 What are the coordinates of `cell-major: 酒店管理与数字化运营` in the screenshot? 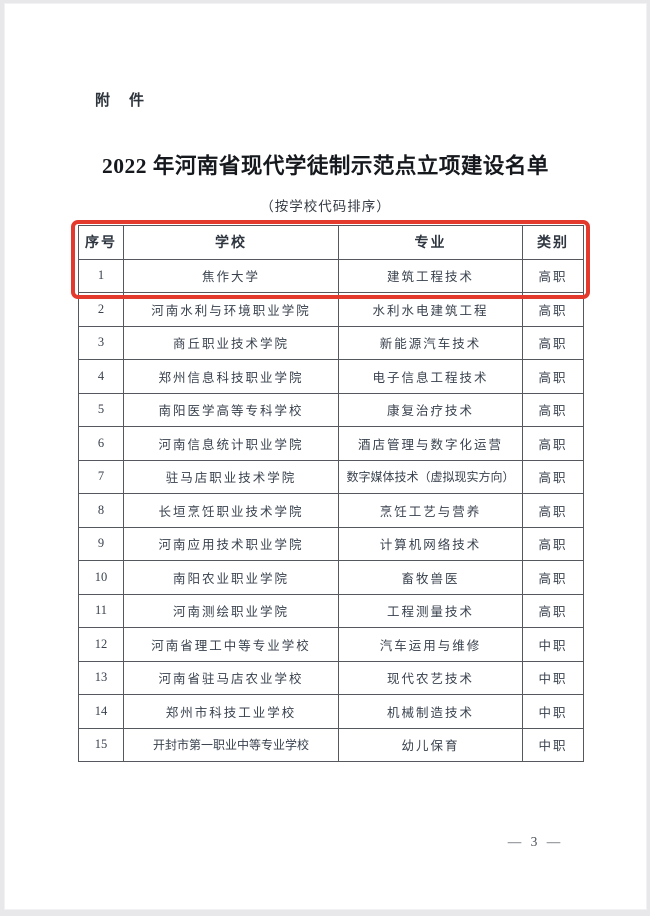 It's located at (430, 443).